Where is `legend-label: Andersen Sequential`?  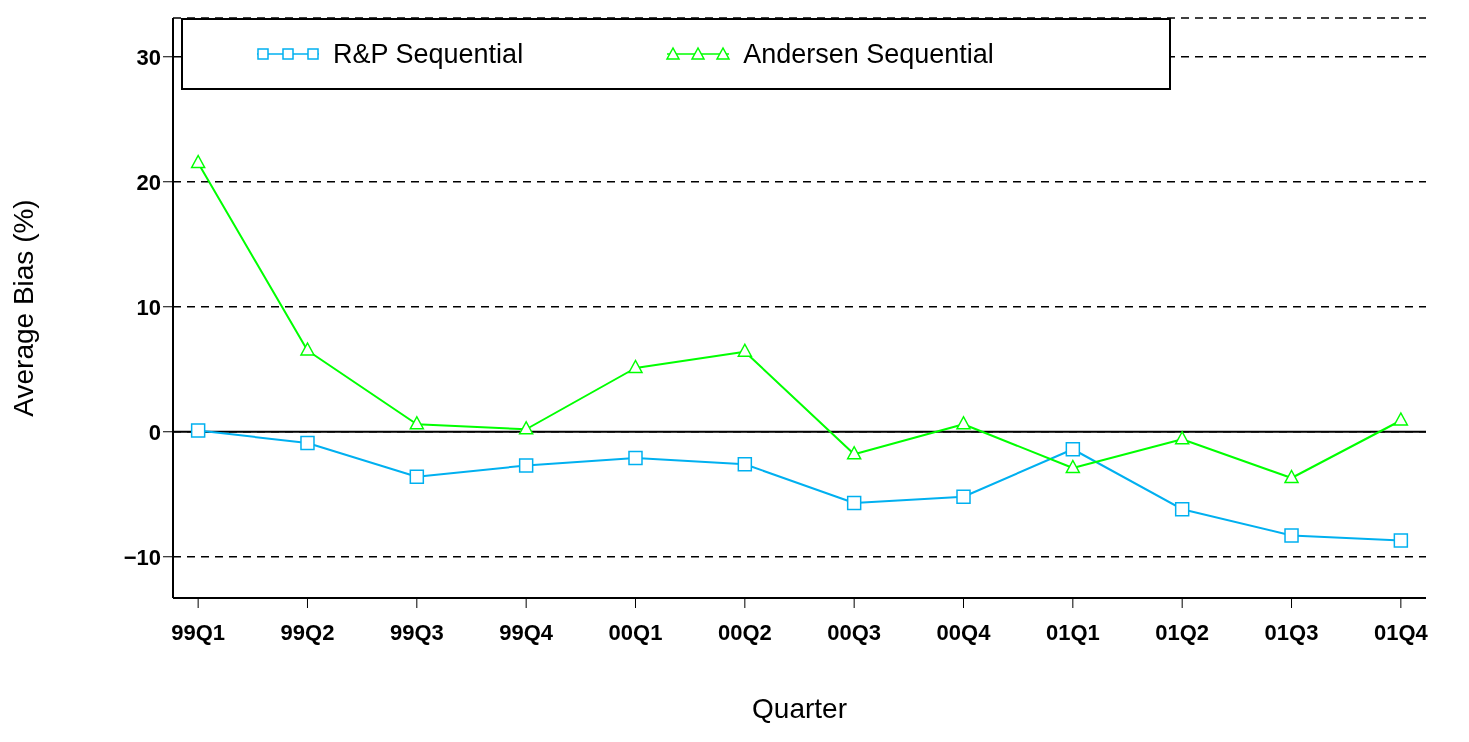 legend-label: Andersen Sequential is located at coordinates (868, 54).